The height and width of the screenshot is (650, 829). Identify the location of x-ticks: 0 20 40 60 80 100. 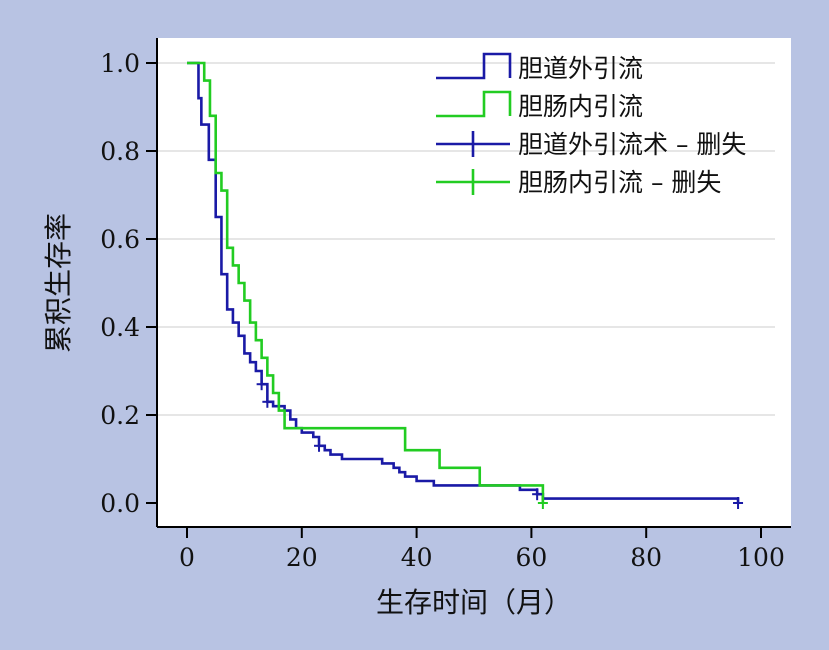
(482, 549).